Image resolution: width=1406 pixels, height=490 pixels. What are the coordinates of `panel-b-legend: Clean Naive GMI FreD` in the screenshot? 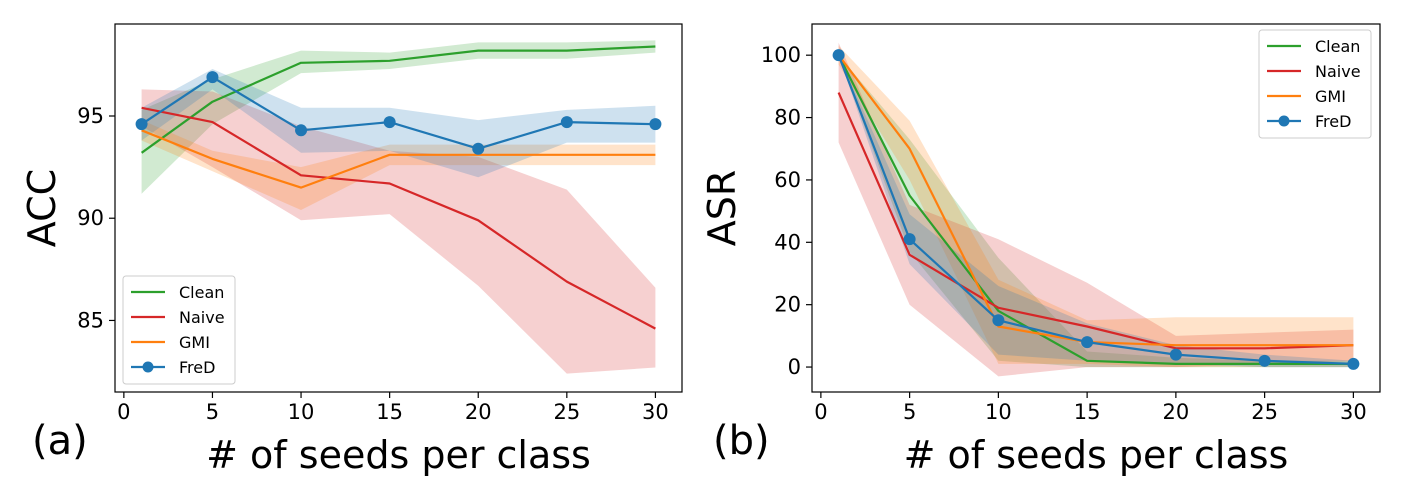 It's located at (1315, 84).